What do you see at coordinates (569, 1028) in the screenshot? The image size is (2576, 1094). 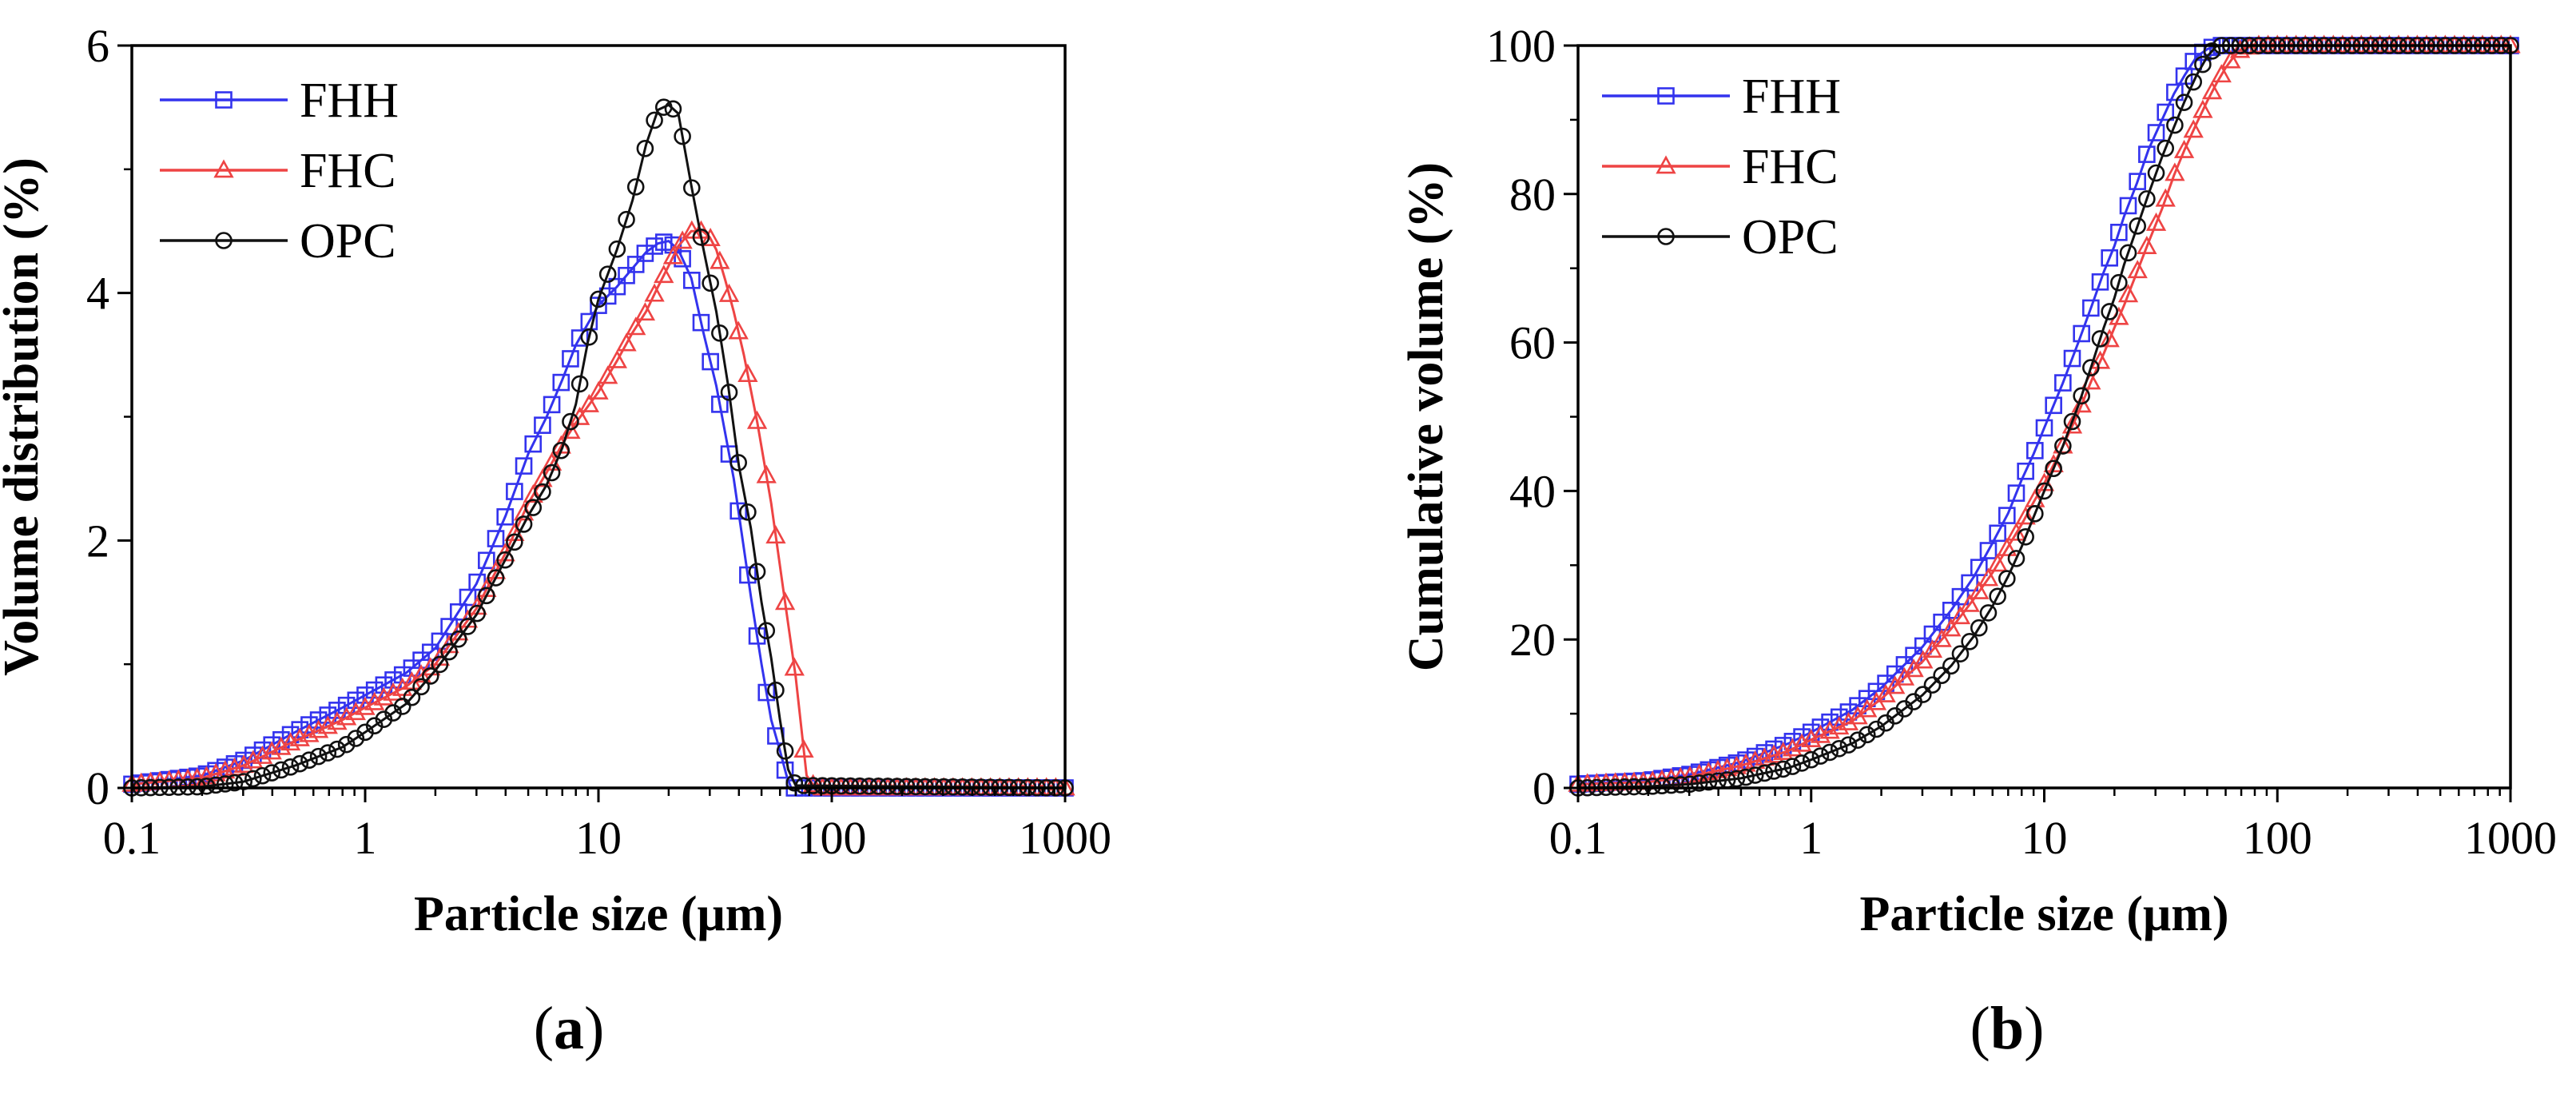 I see `panel-label-a: (a)` at bounding box center [569, 1028].